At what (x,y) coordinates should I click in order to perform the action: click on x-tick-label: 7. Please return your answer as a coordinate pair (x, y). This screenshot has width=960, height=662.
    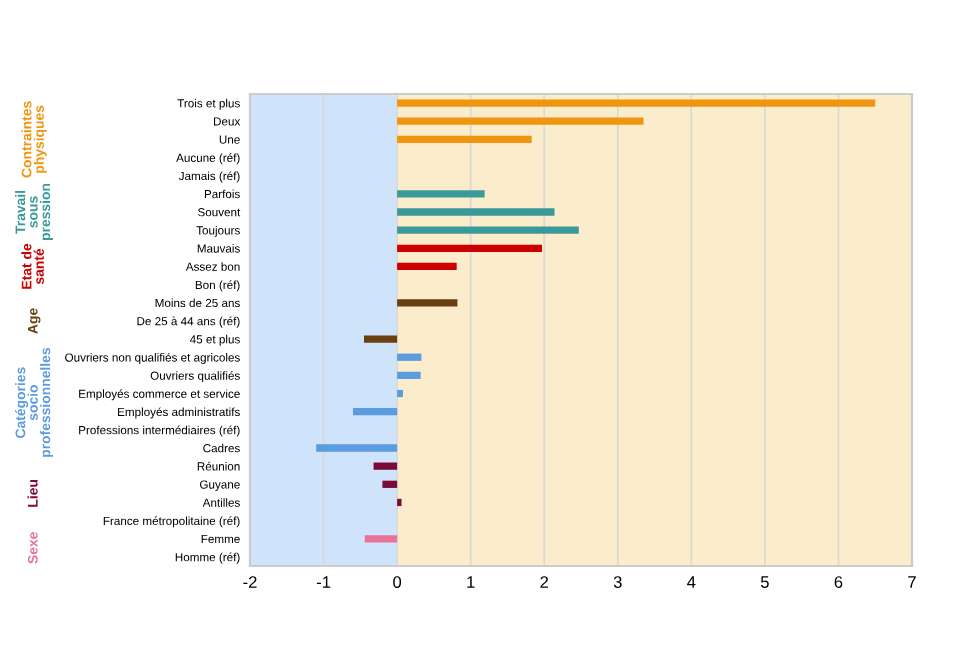
    Looking at the image, I should click on (912, 582).